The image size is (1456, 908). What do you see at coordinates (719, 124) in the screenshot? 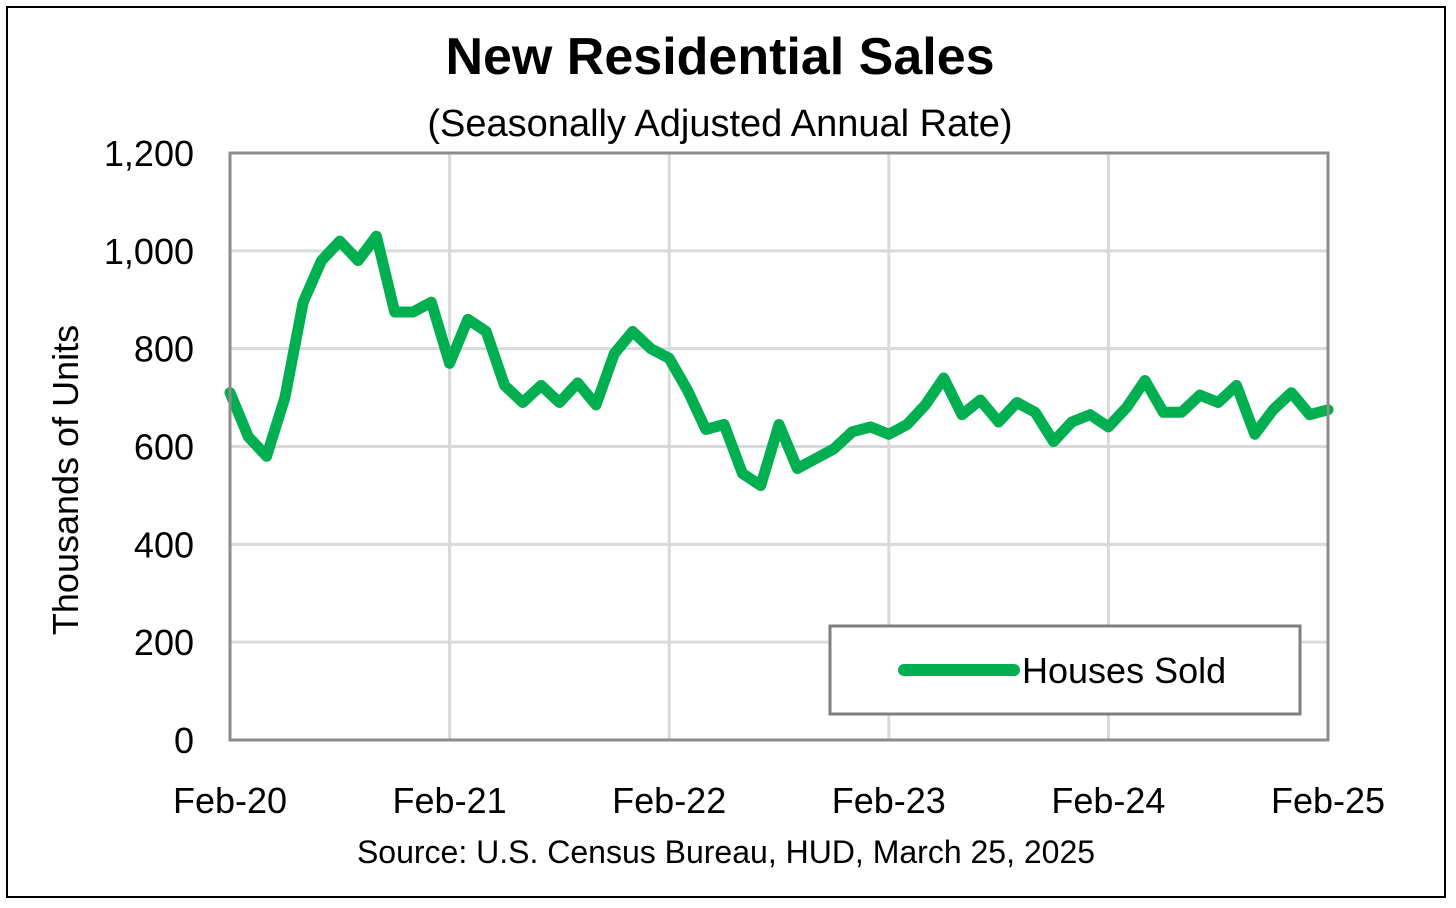
I see `chart-subtitle: (Seasonally Adjusted Annual Rate)` at bounding box center [719, 124].